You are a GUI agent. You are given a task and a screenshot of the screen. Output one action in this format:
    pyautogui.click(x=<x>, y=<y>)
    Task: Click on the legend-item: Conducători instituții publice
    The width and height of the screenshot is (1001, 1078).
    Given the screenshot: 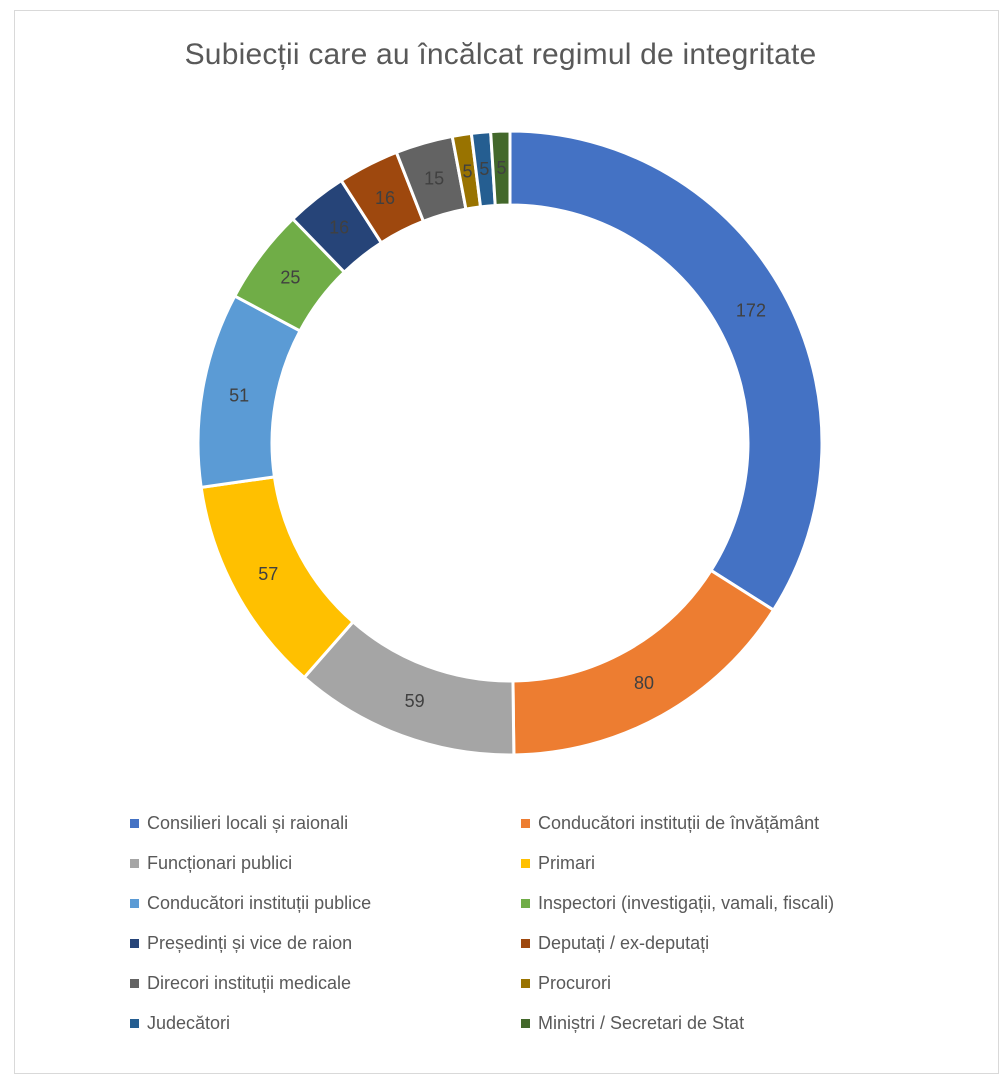 What is the action you would take?
    pyautogui.click(x=325, y=903)
    